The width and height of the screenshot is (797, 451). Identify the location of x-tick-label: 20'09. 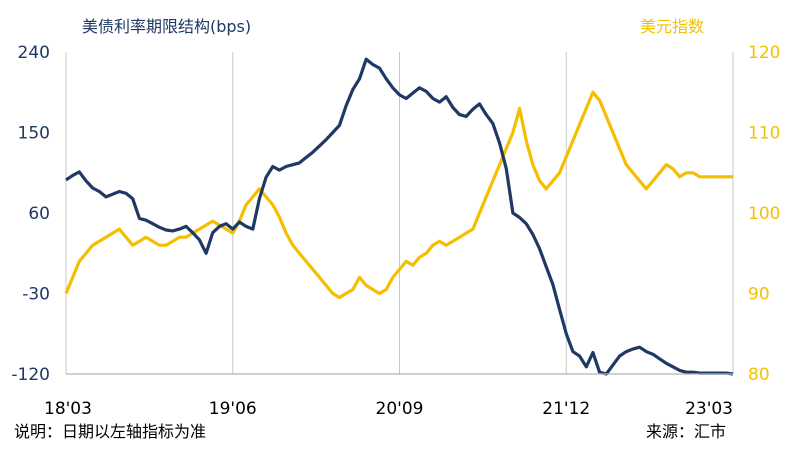
(400, 409).